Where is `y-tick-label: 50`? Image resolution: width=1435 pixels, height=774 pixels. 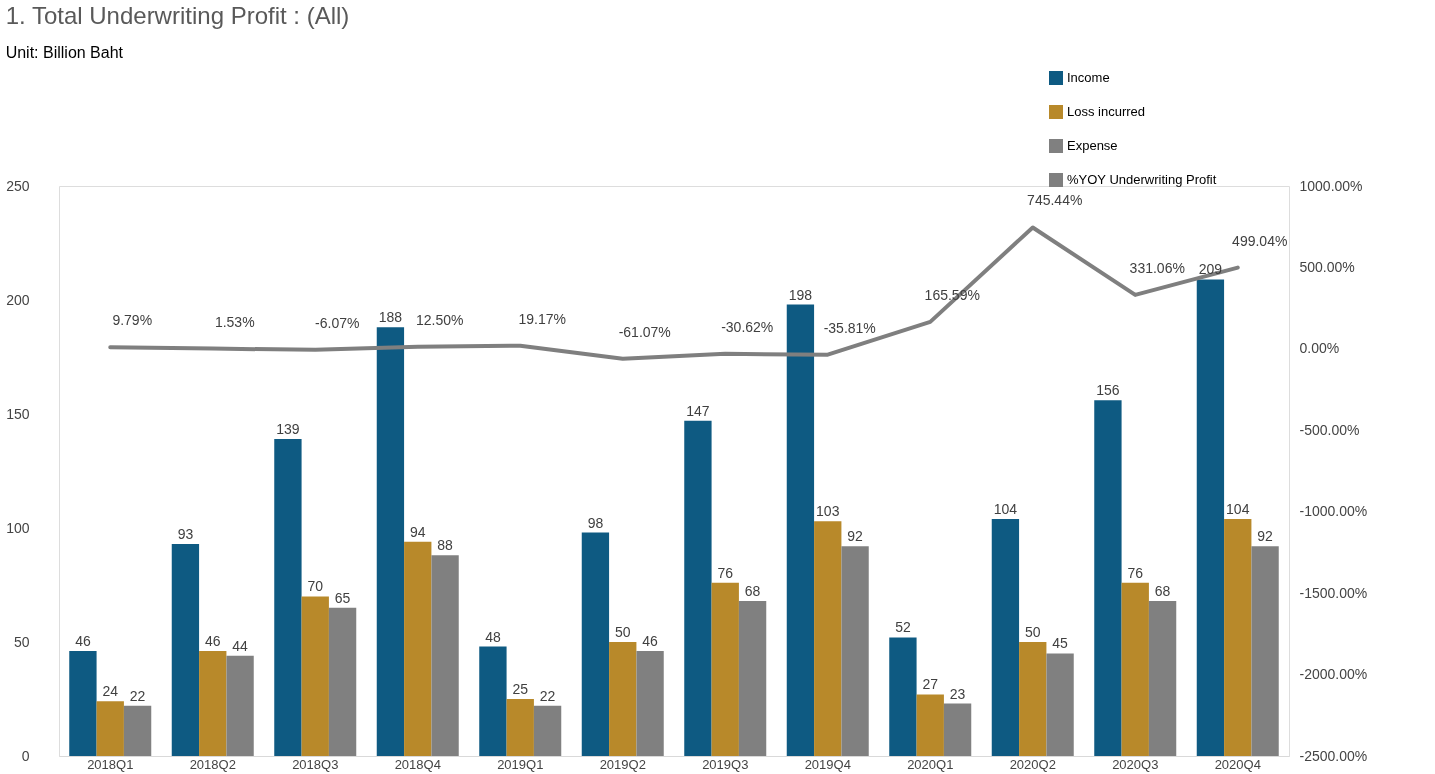 y-tick-label: 50 is located at coordinates (21, 641).